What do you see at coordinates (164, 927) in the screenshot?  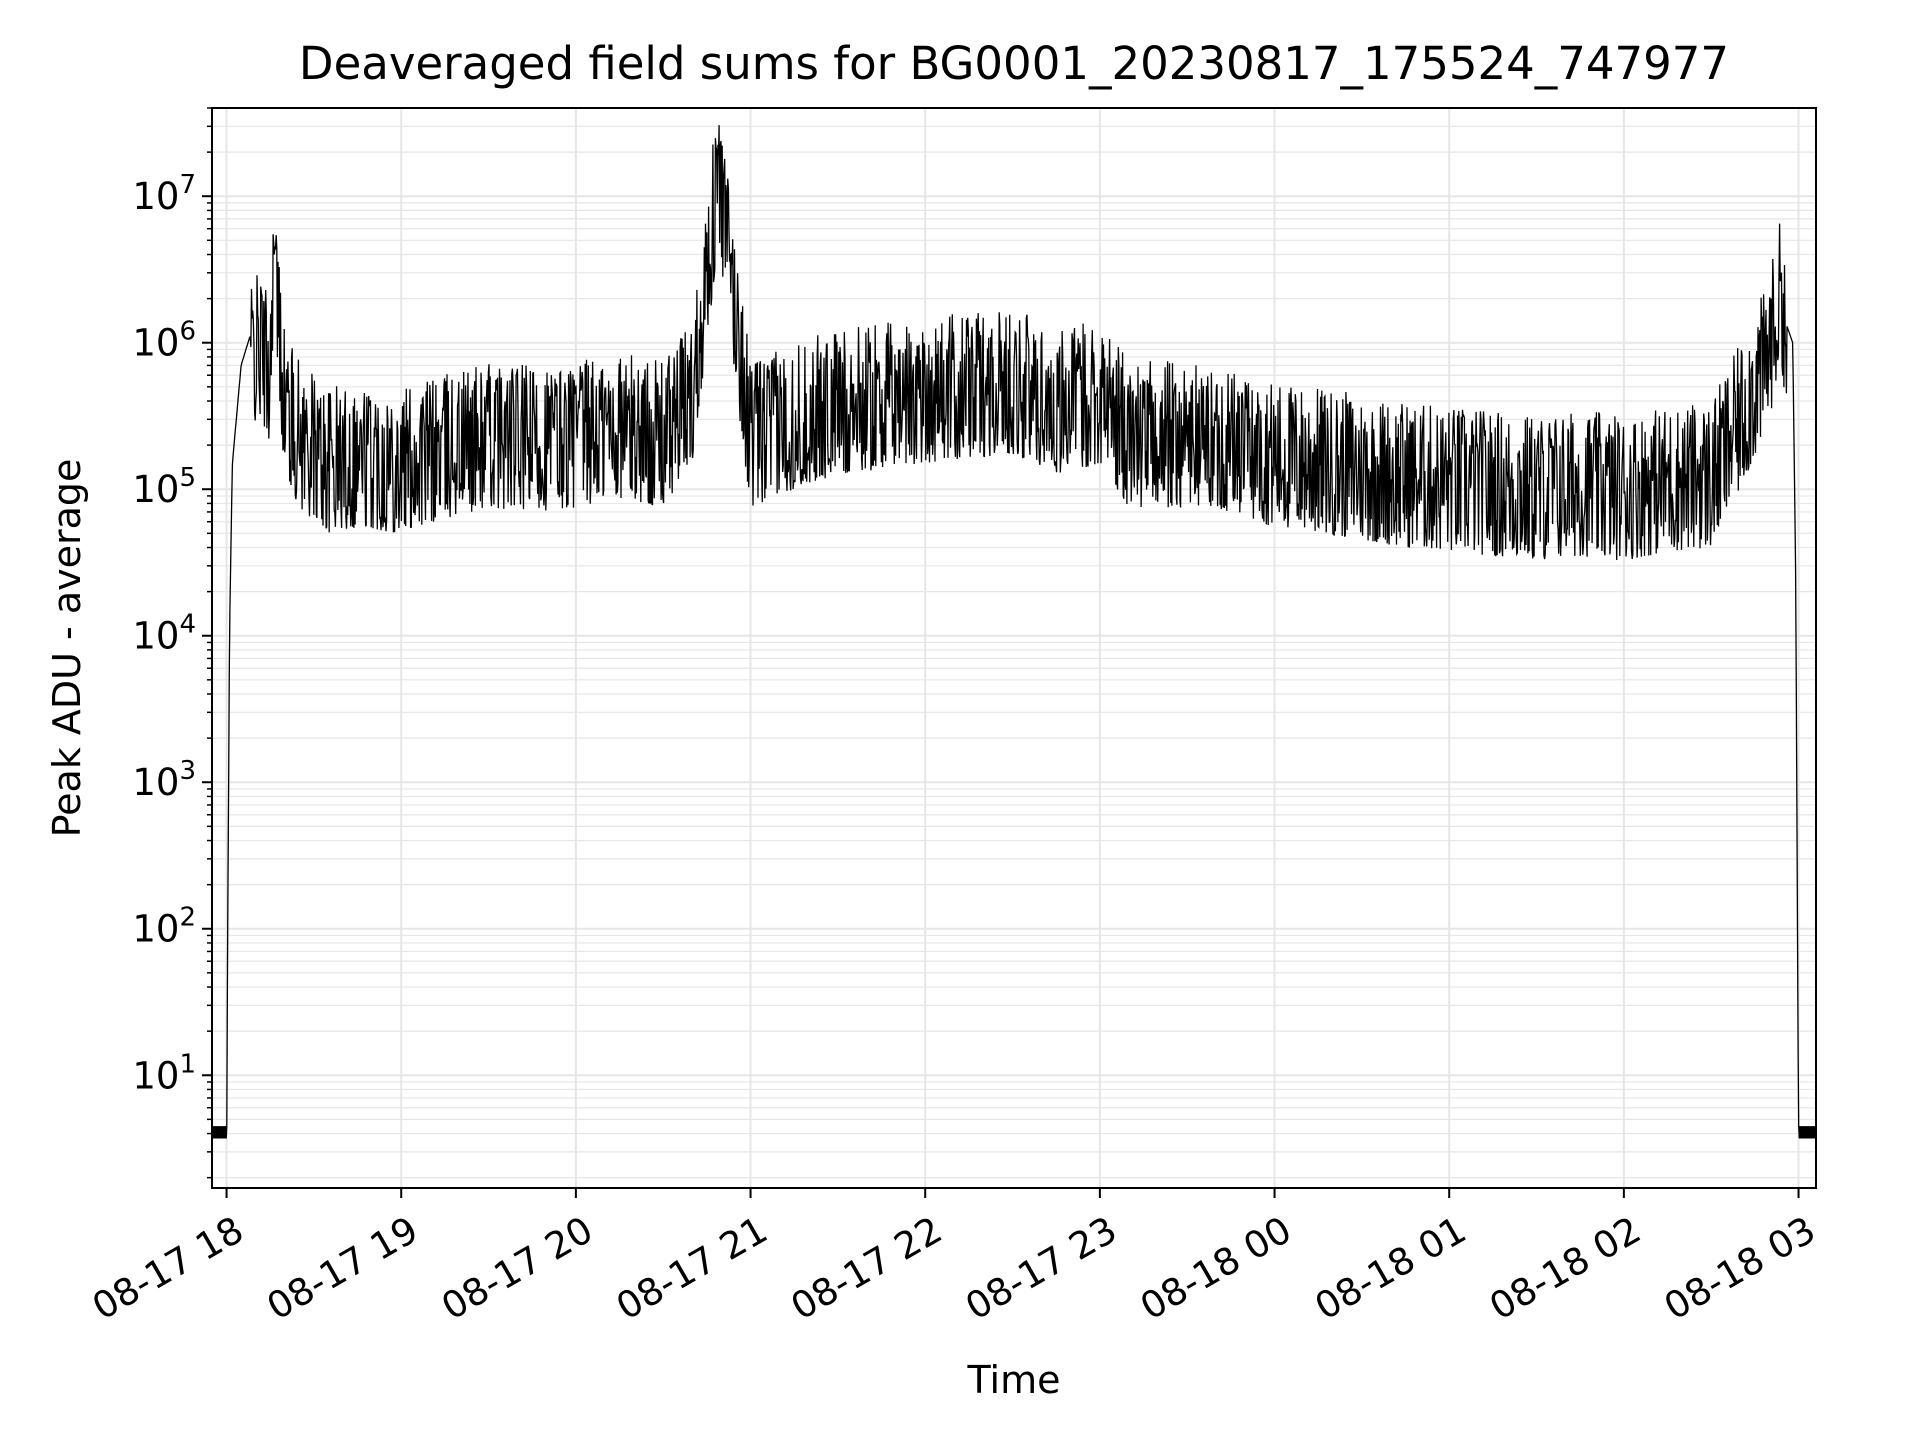 I see `y-tick-label: 102` at bounding box center [164, 927].